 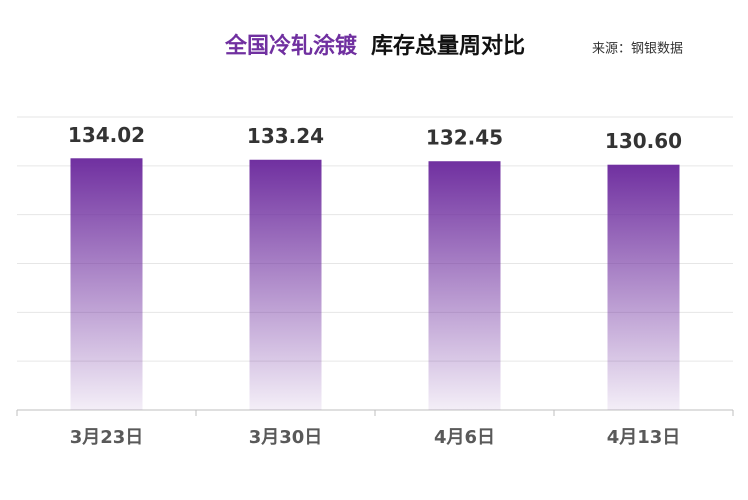 What do you see at coordinates (286, 437) in the screenshot?
I see `x-tick-label: 3月30日` at bounding box center [286, 437].